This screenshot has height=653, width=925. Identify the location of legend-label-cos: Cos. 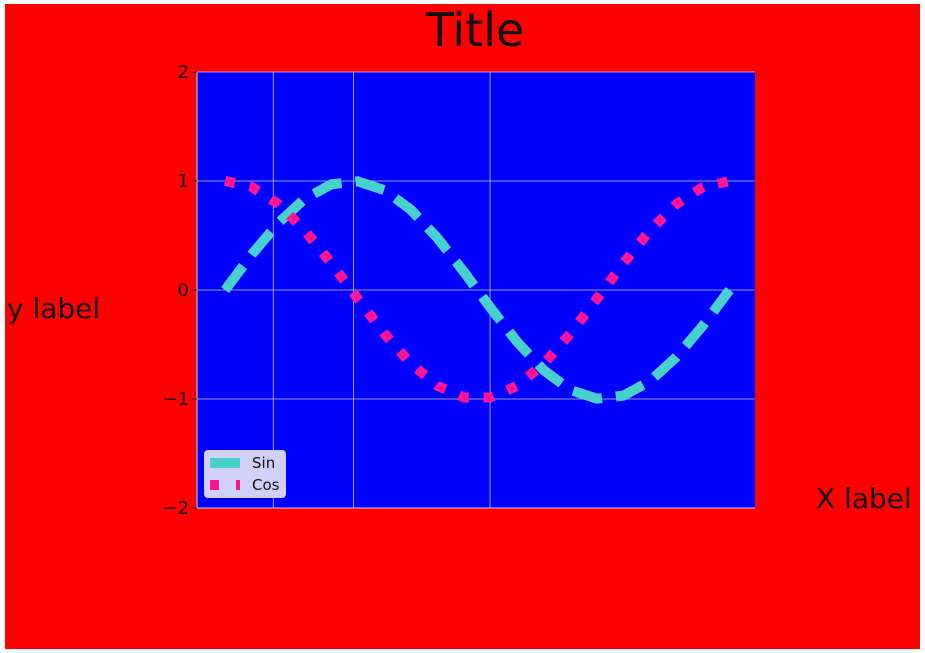
(266, 485).